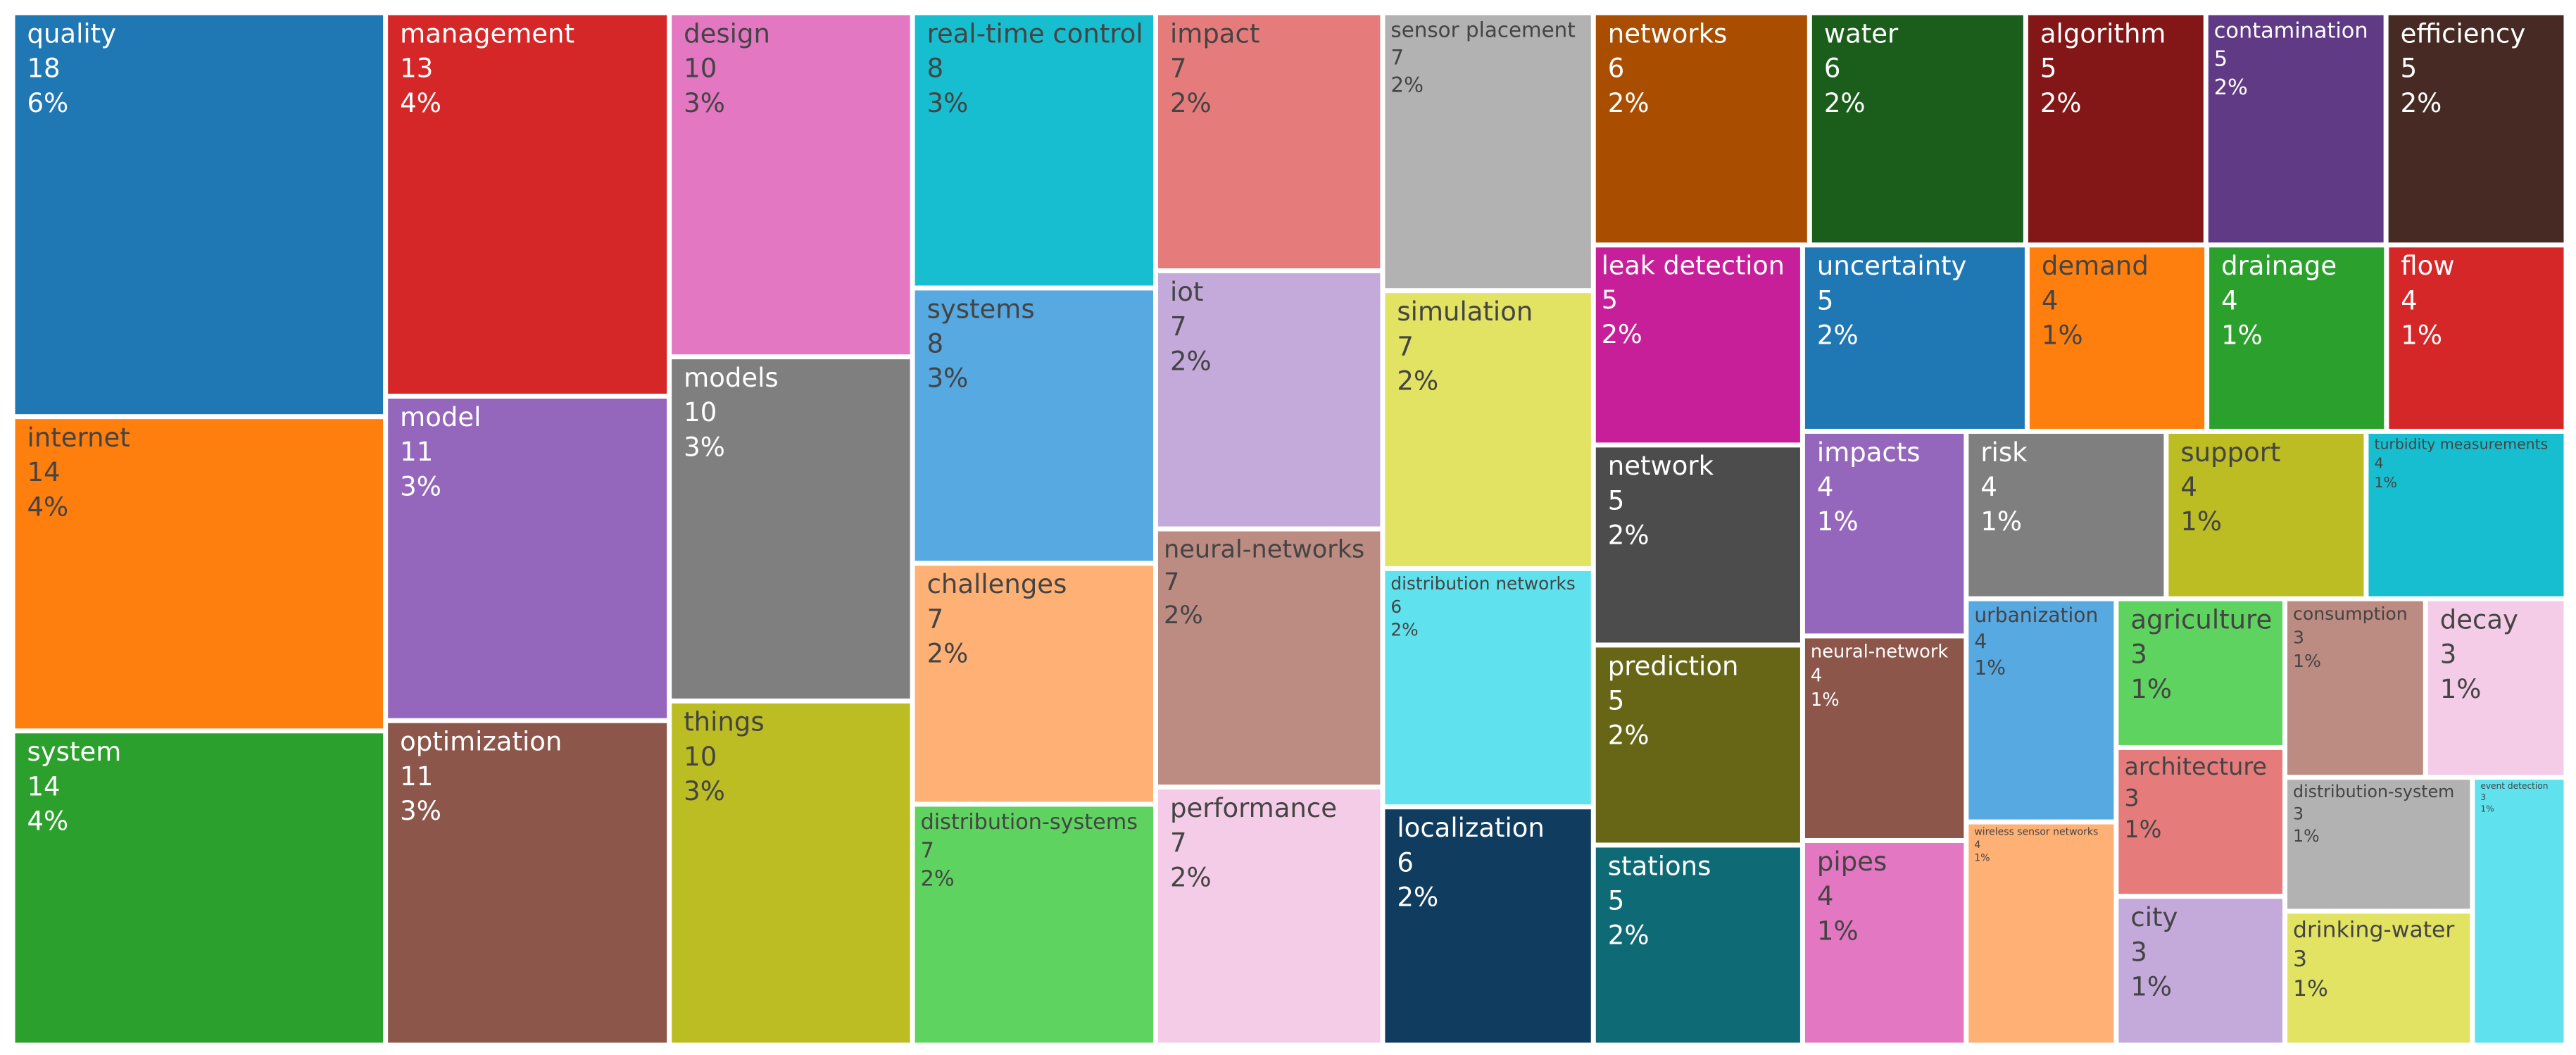 Image resolution: width=2576 pixels, height=1055 pixels. Describe the element at coordinates (2463, 33) in the screenshot. I see `tile-label: efficiency` at that location.